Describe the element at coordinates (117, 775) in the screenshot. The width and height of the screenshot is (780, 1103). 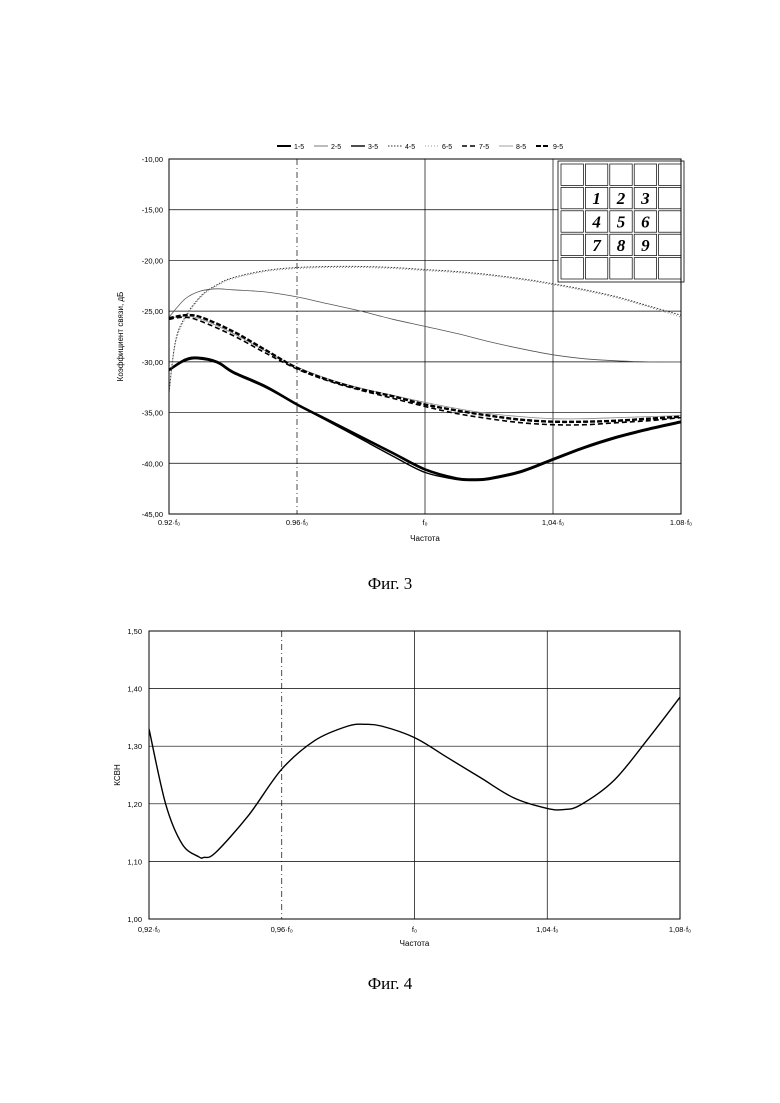
I see `y-axis-label: КСВН` at that location.